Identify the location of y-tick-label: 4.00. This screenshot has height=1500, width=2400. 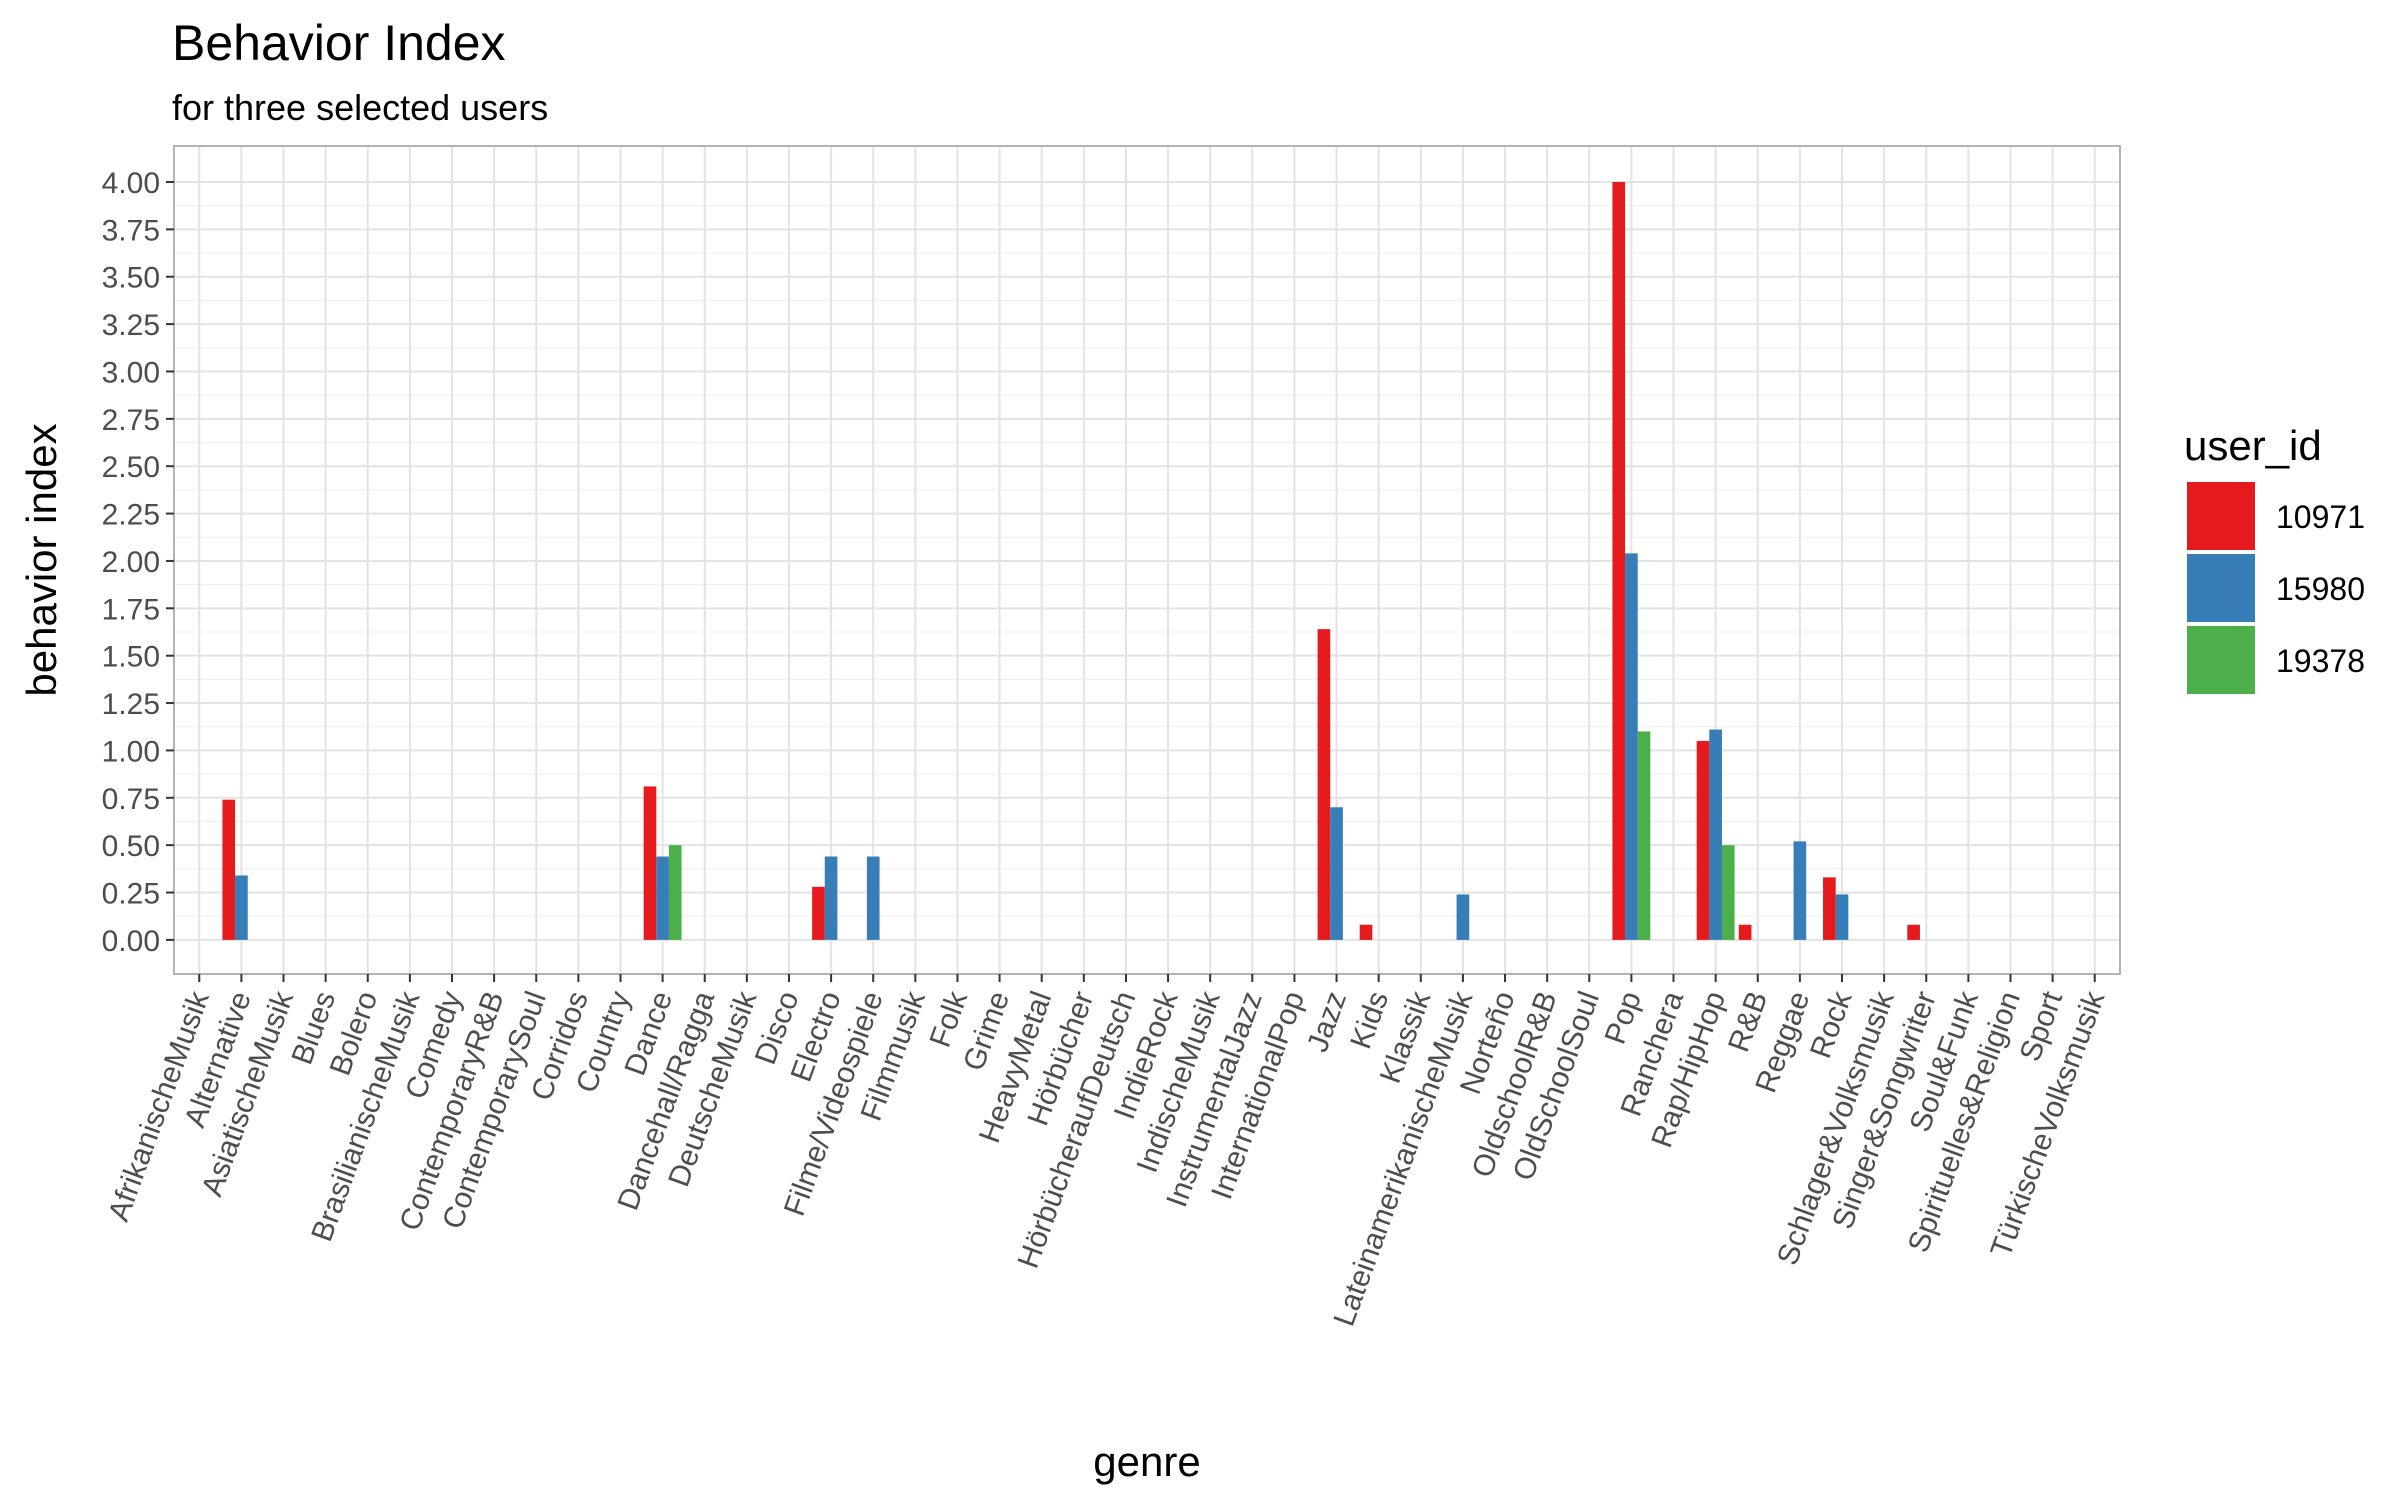
(131, 183).